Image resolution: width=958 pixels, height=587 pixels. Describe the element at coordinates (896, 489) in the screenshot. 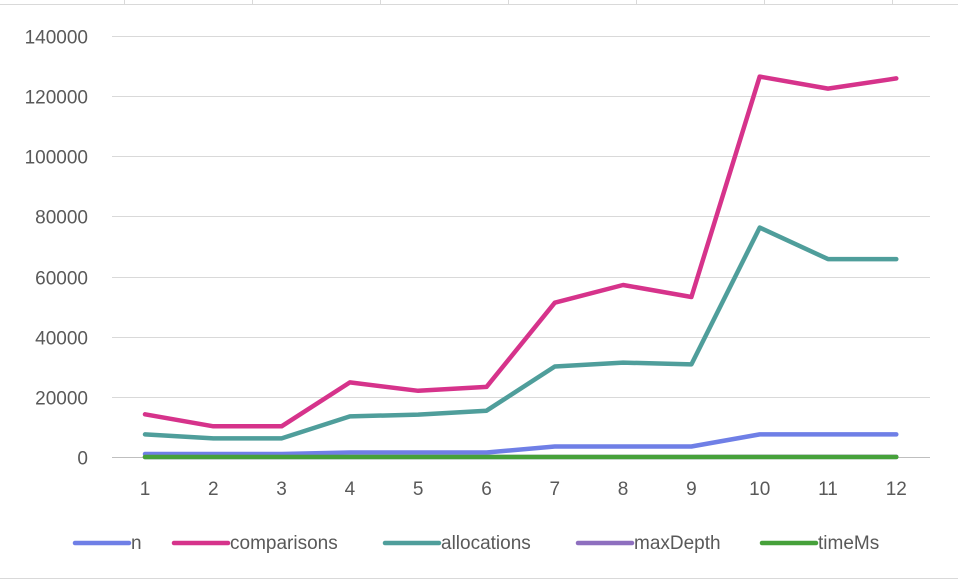

I see `x-tick-label: 12` at that location.